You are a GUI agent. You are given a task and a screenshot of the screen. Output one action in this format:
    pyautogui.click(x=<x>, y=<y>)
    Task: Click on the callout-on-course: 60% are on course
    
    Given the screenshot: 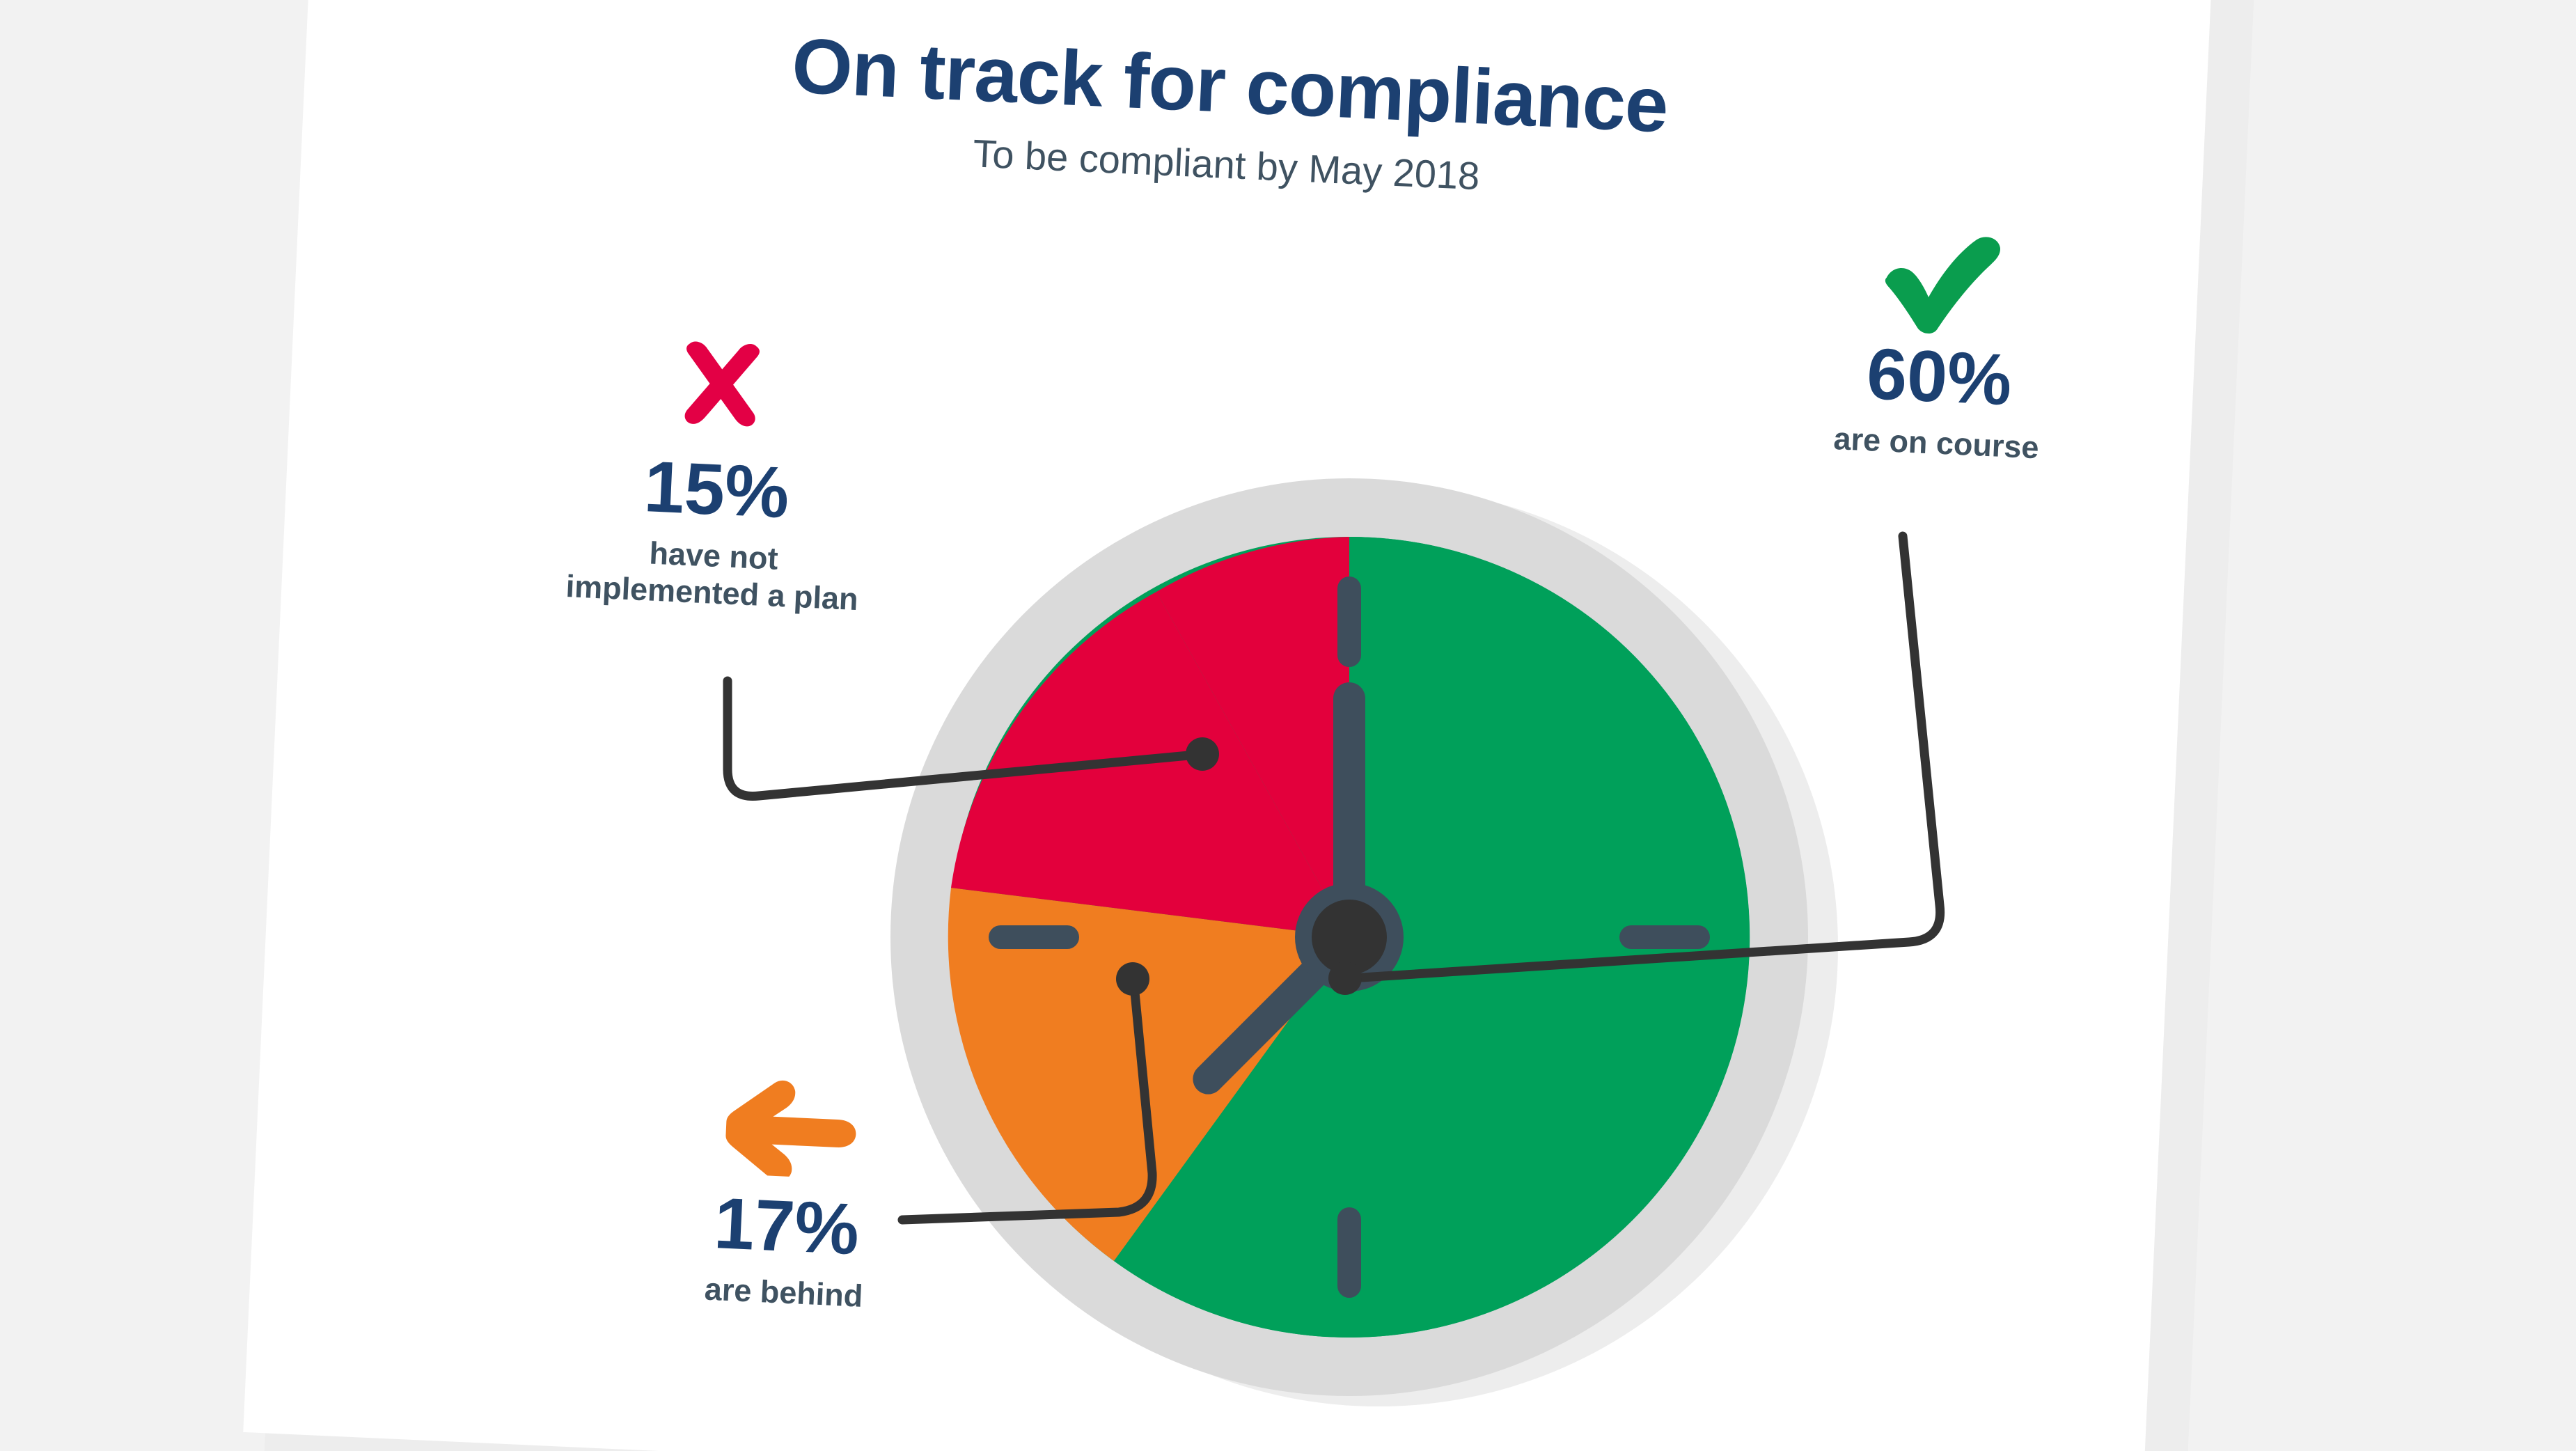 What is the action you would take?
    pyautogui.click(x=1940, y=346)
    